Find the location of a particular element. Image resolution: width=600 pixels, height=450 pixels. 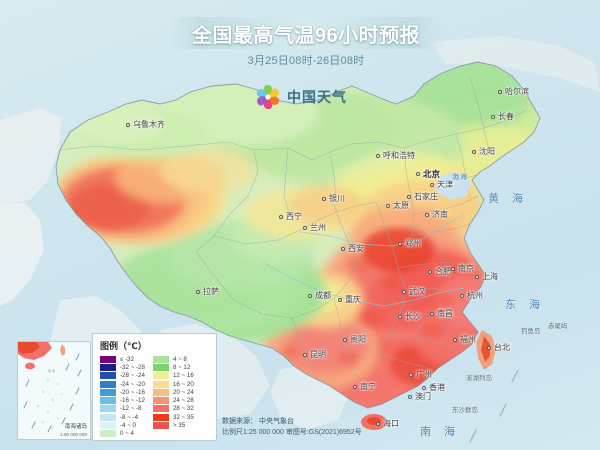

city-label: 杭州 is located at coordinates (475, 295).